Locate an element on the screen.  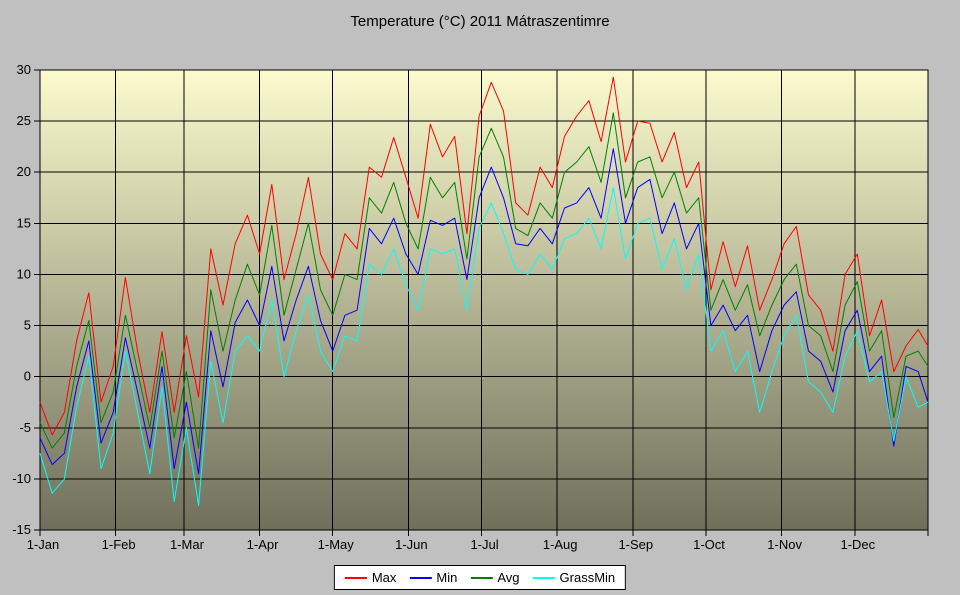
legend-item-grassmin: GrassMin is located at coordinates (574, 577).